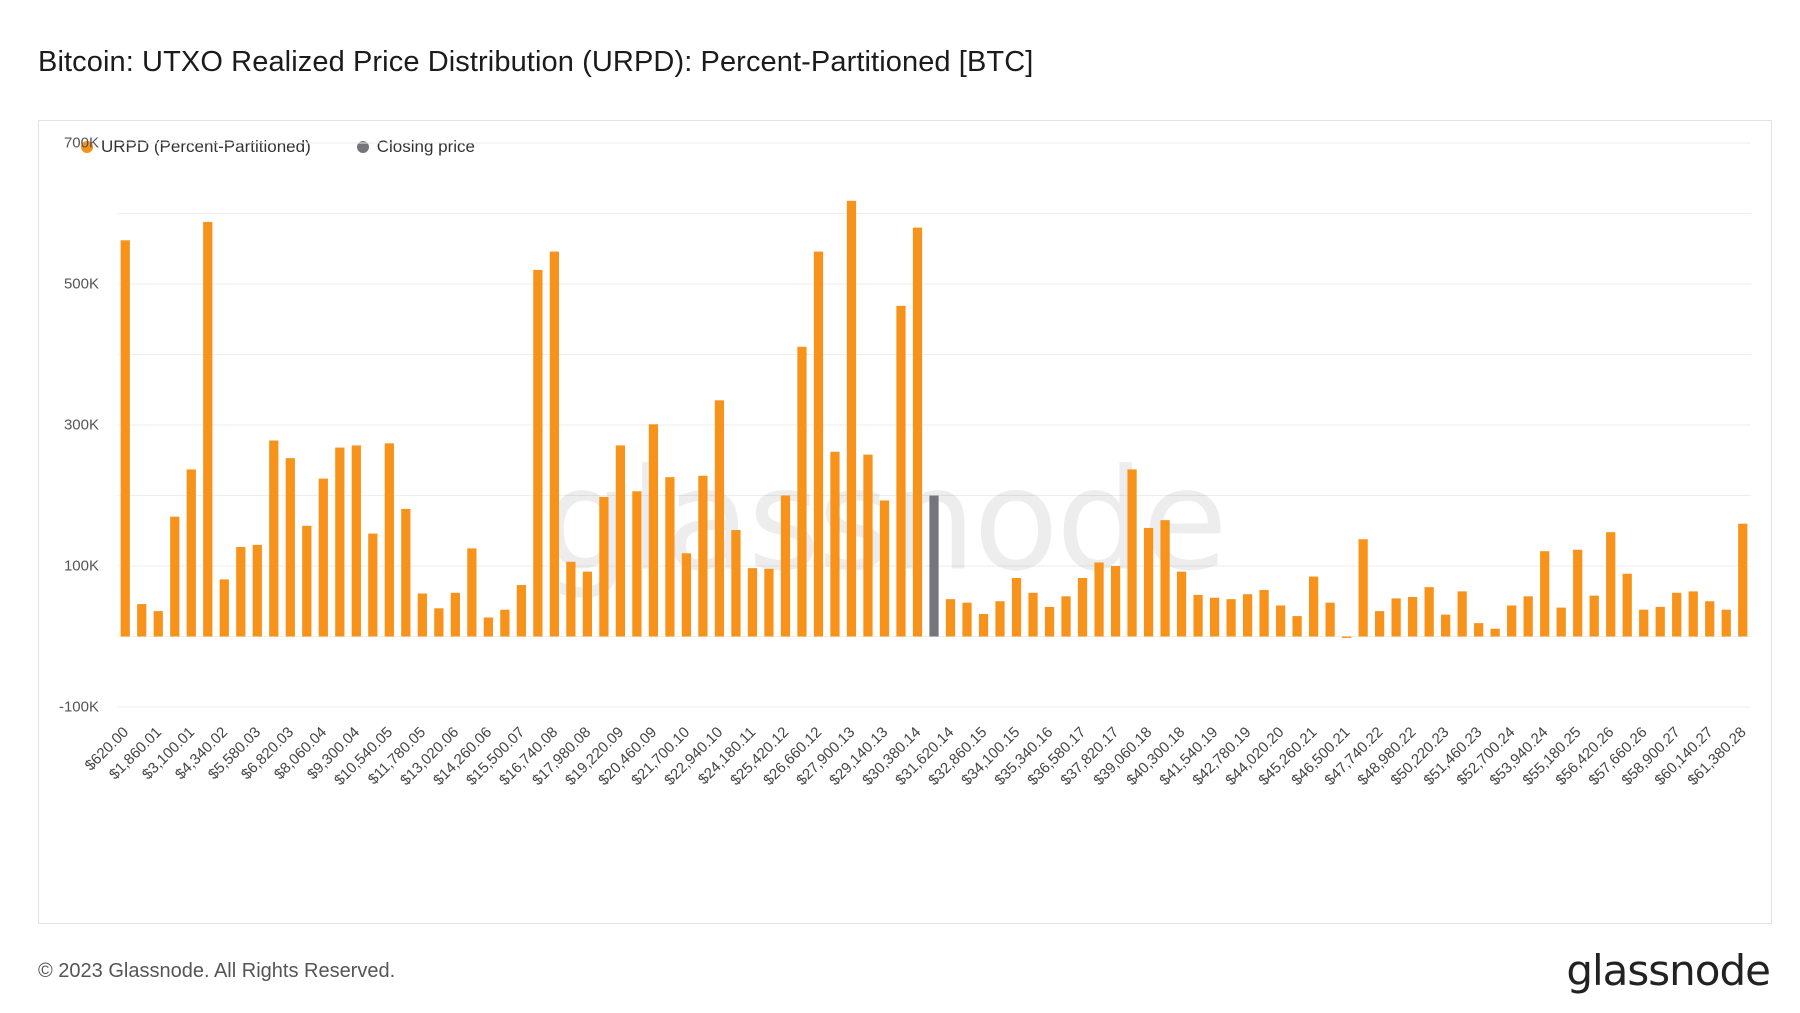  I want to click on closing-price-bar, so click(934, 566).